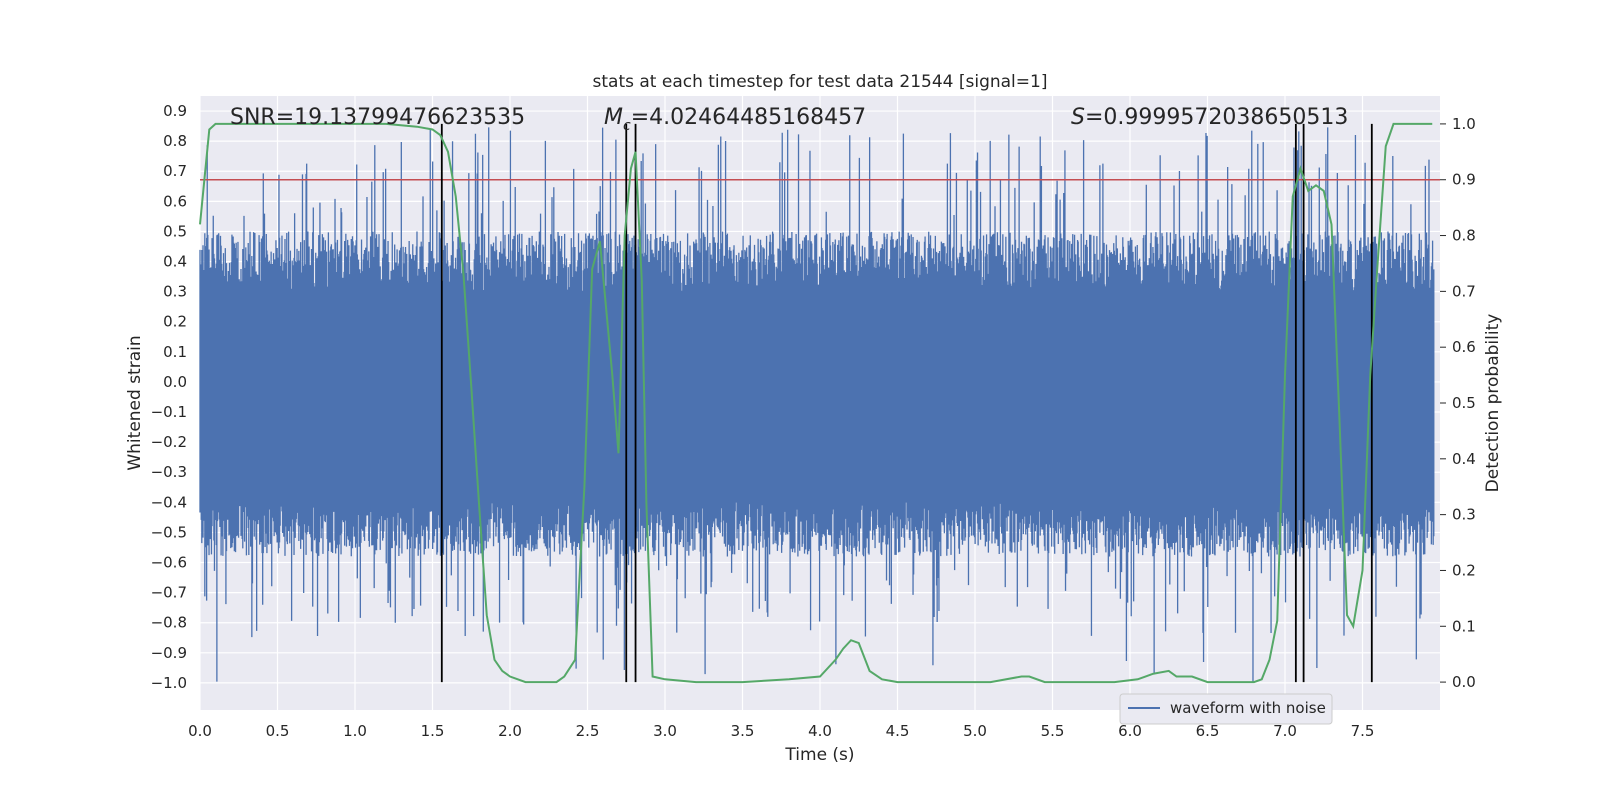 The width and height of the screenshot is (1600, 800). I want to click on snr-annotation: SNR=19.13799476623535, so click(377, 117).